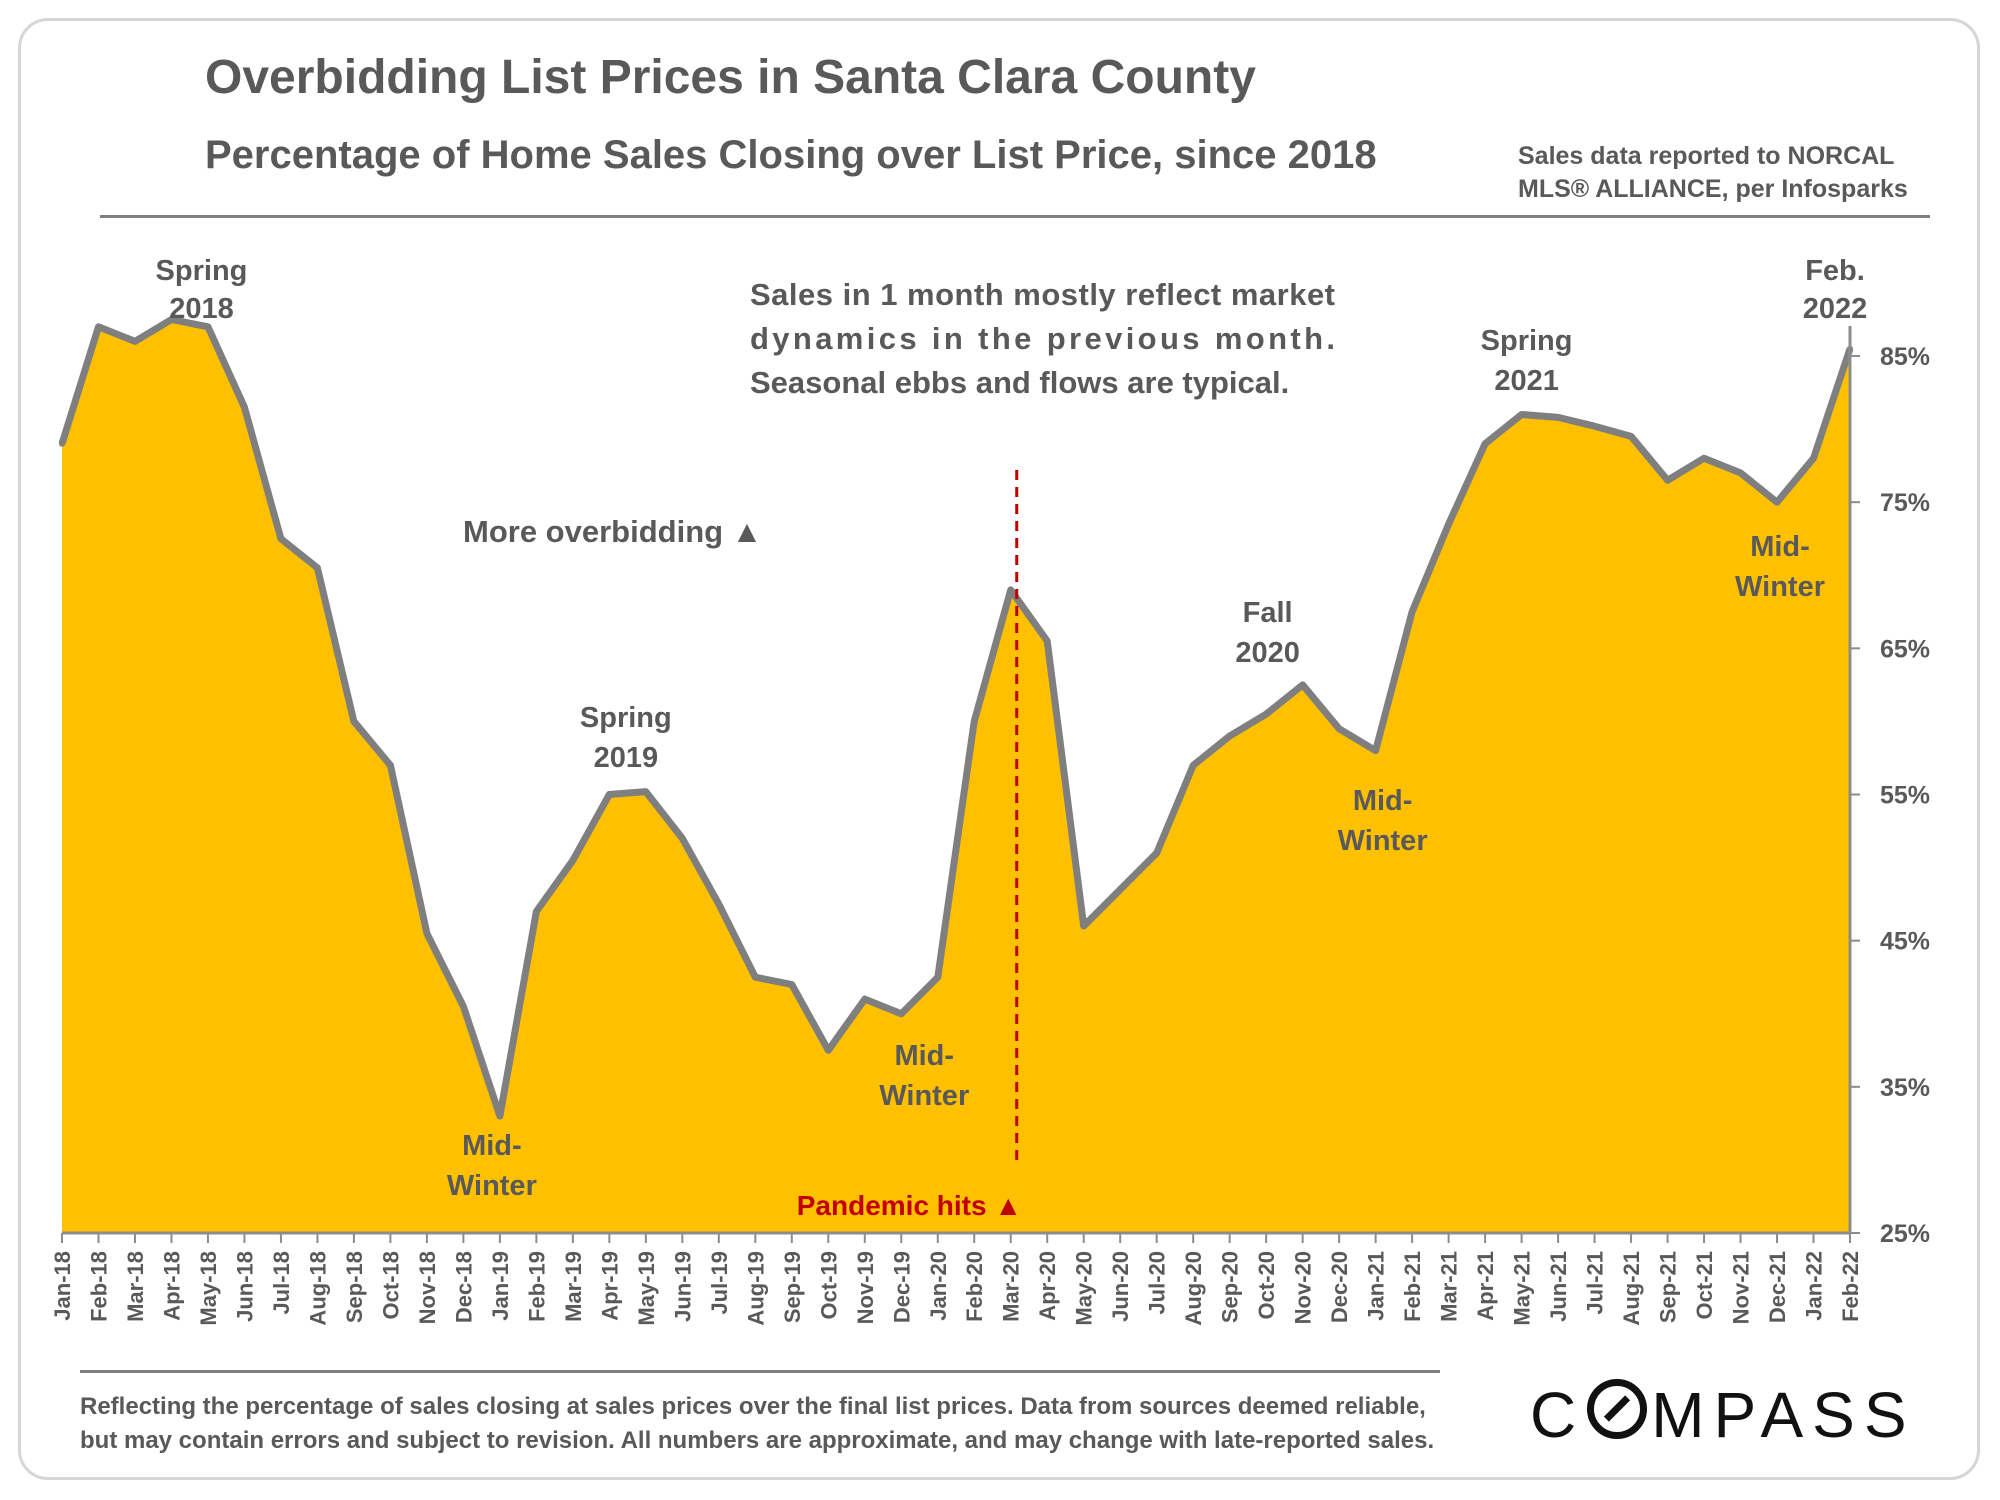 The width and height of the screenshot is (2000, 1500). What do you see at coordinates (612, 531) in the screenshot?
I see `more-overbidding-note: More overbidding ▲` at bounding box center [612, 531].